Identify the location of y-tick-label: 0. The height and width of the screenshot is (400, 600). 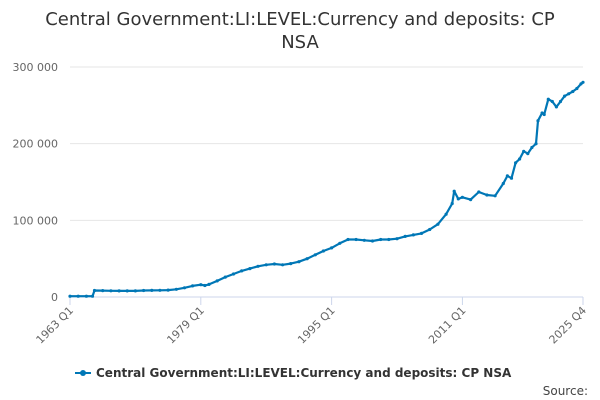
(54, 297).